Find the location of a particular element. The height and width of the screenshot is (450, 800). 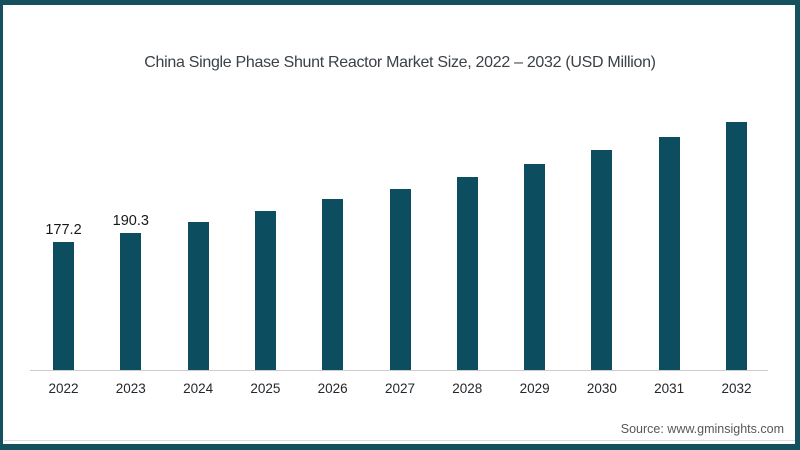

x-tick-2032: 2032 is located at coordinates (736, 388).